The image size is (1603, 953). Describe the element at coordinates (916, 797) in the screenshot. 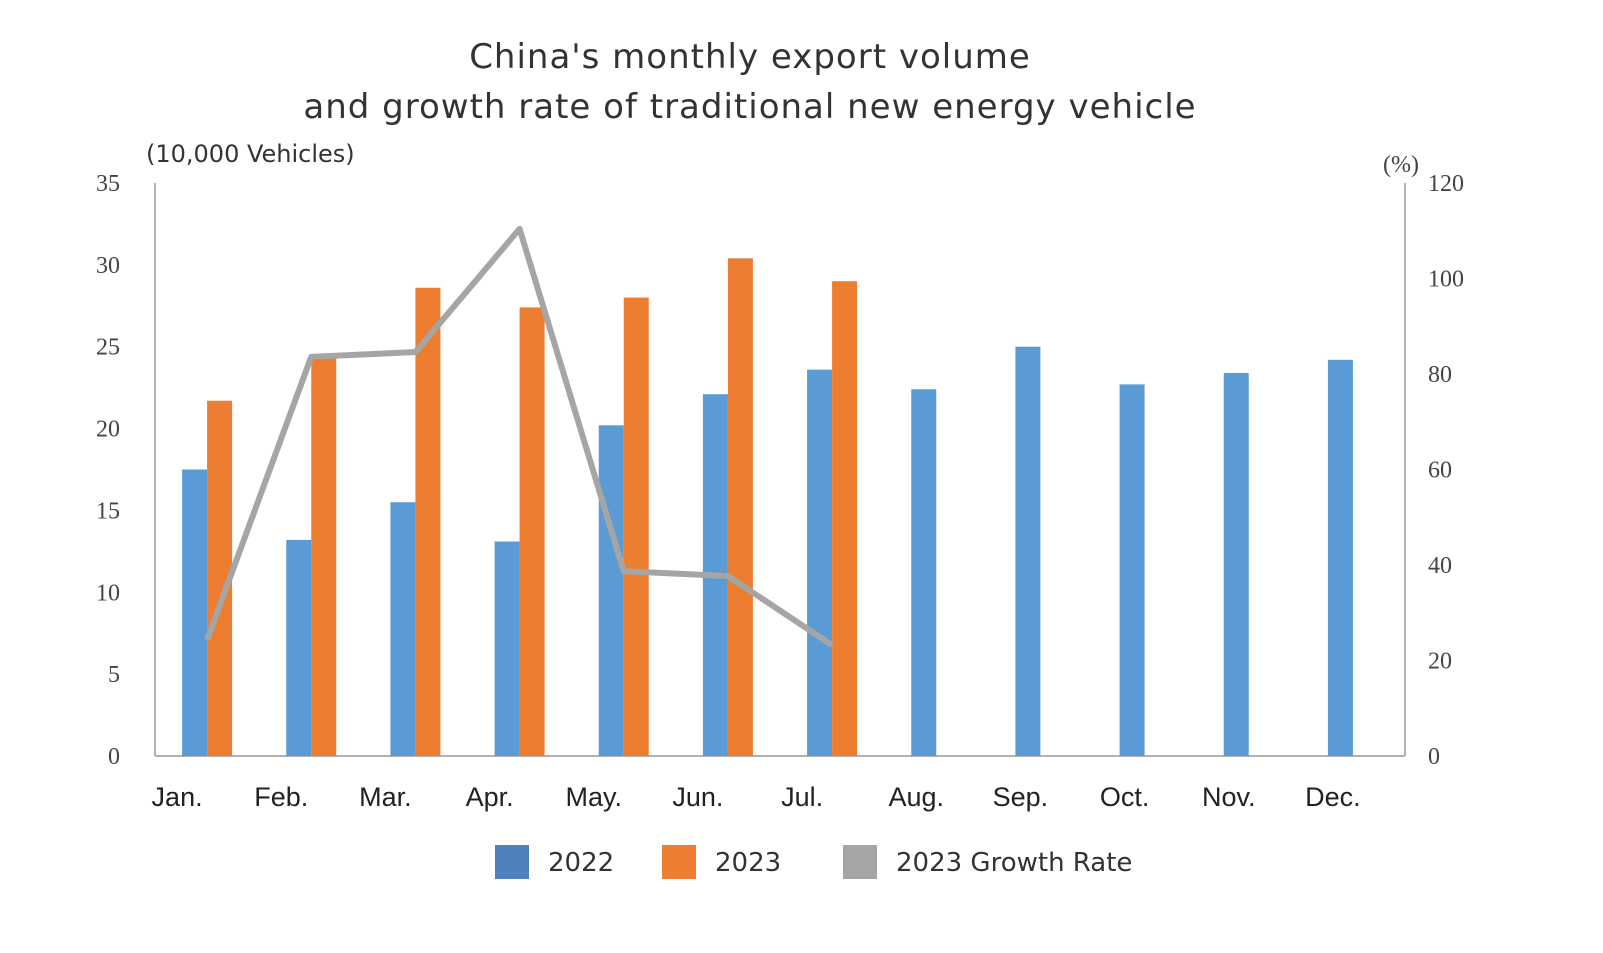

I see `x-tick-label: Aug.` at that location.